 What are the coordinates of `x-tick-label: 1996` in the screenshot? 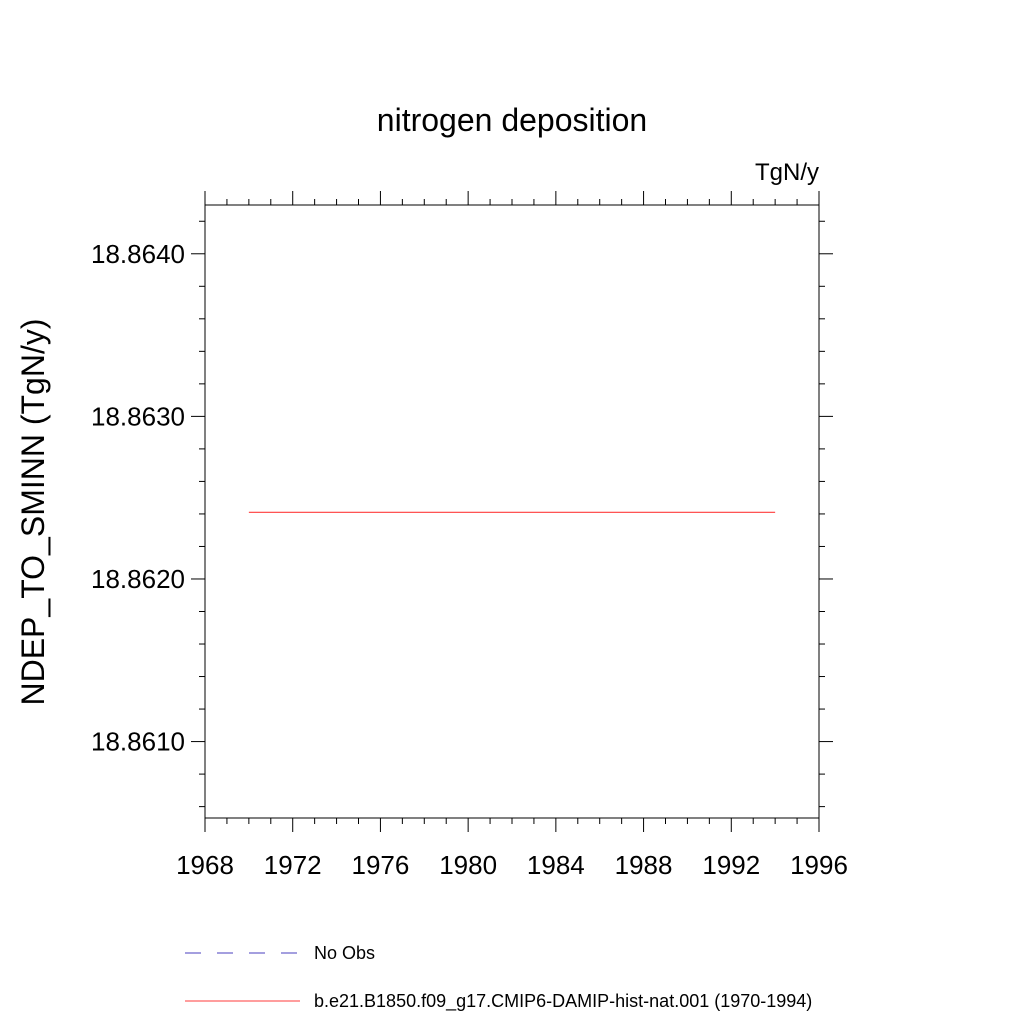 It's located at (819, 865).